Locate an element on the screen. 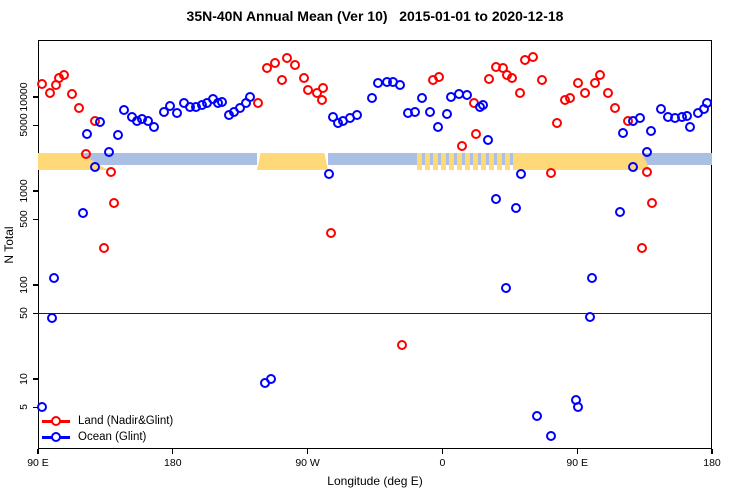 The width and height of the screenshot is (750, 500). y-axis-tick-label: 100 is located at coordinates (24, 285).